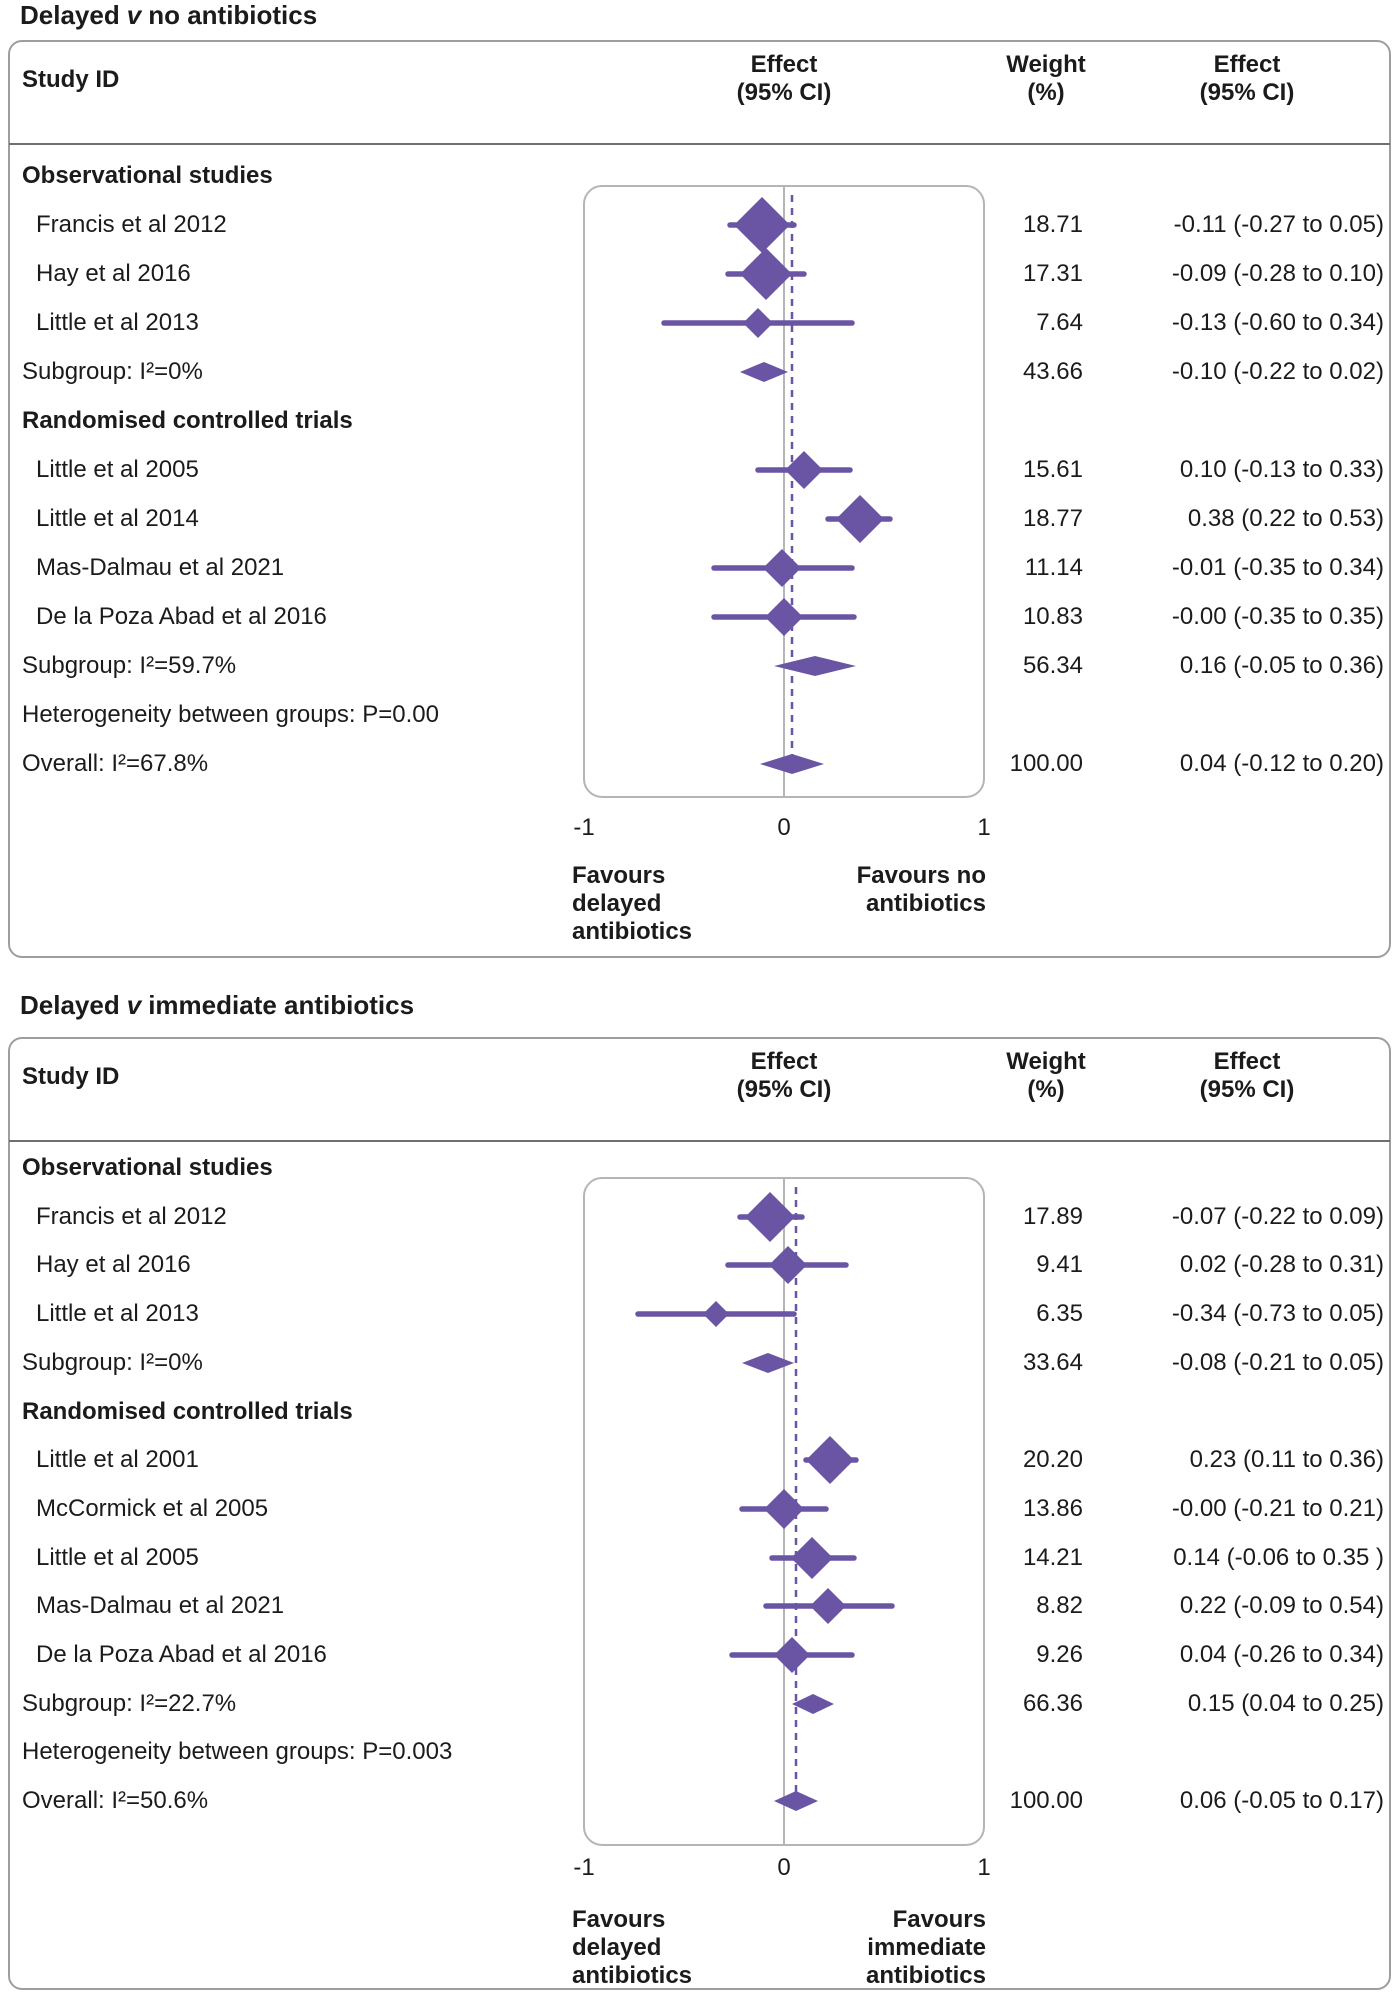  Describe the element at coordinates (1052, 371) in the screenshot. I see `weight-value: 43.66` at that location.